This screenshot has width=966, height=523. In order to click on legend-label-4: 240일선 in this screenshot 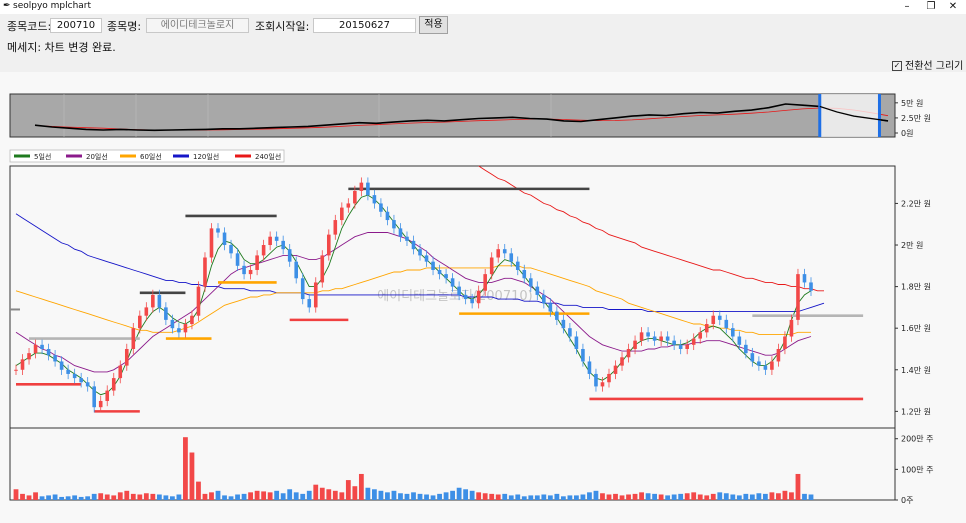, I will do `click(268, 156)`.